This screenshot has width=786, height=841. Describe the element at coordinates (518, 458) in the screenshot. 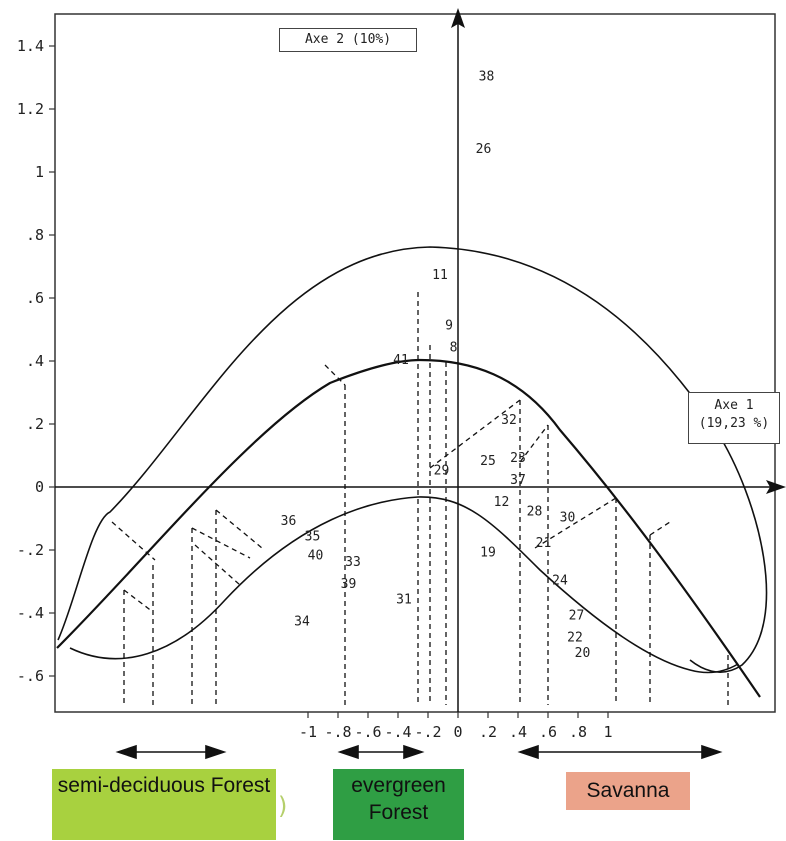

I see `point-label-23: 23` at that location.